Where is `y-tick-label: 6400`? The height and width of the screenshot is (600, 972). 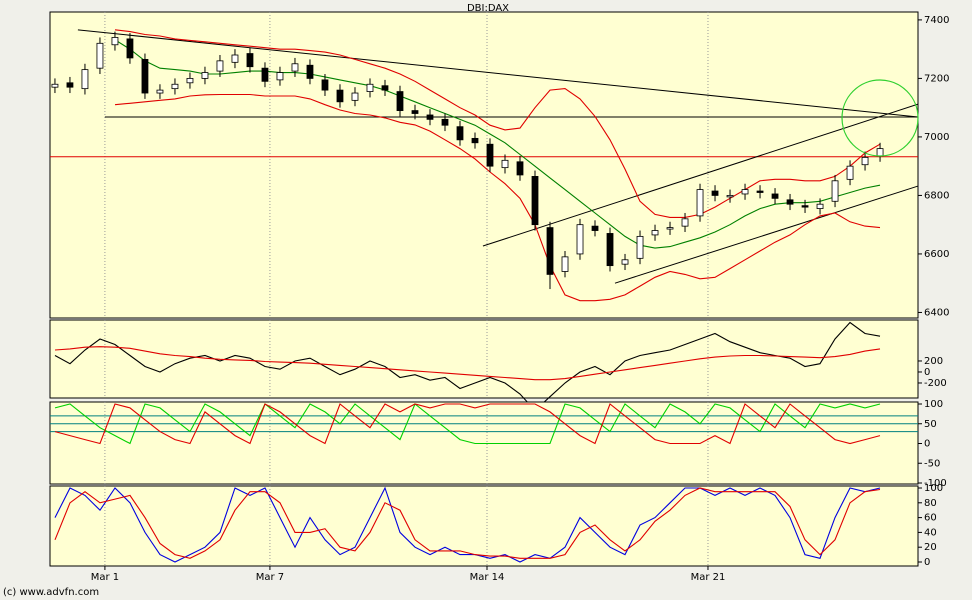
y-tick-label: 6400 is located at coordinates (936, 312).